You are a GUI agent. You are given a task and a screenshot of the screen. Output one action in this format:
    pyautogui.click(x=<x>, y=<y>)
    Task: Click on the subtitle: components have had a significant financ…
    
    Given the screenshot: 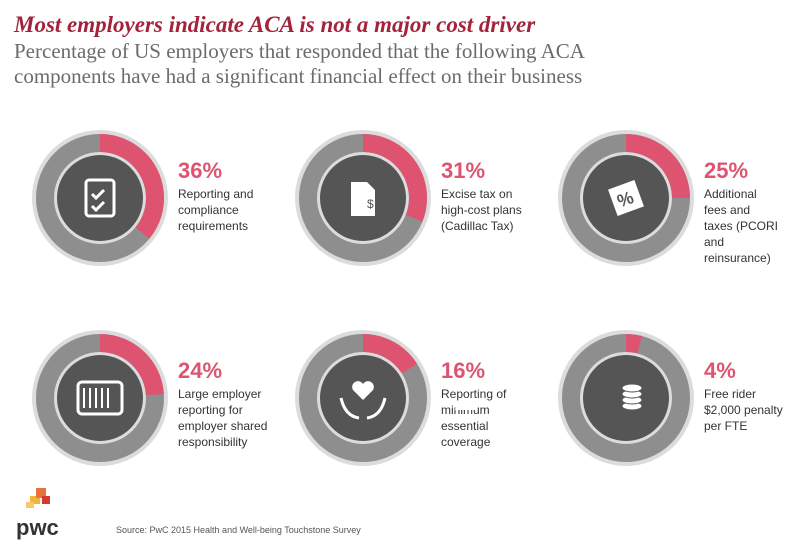 What is the action you would take?
    pyautogui.click(x=298, y=76)
    